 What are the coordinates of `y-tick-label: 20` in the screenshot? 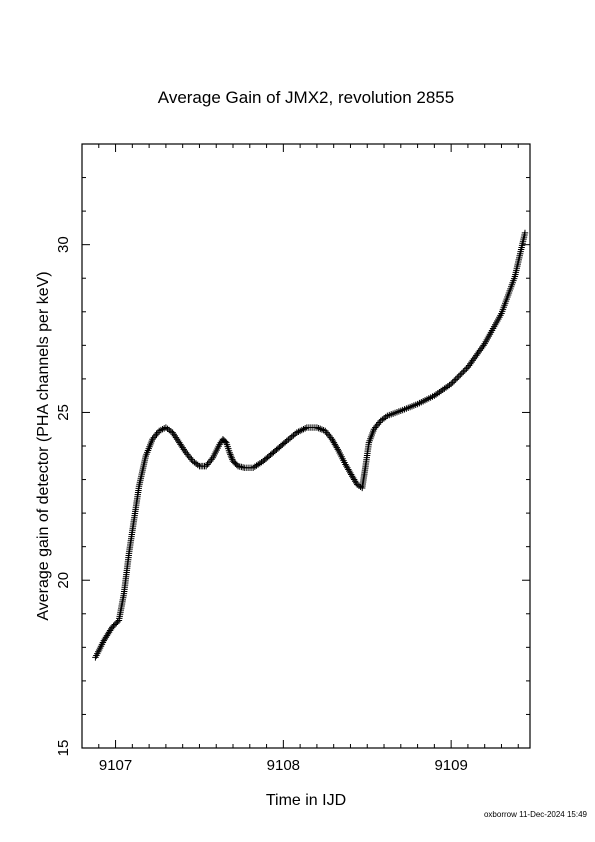 It's located at (63, 580).